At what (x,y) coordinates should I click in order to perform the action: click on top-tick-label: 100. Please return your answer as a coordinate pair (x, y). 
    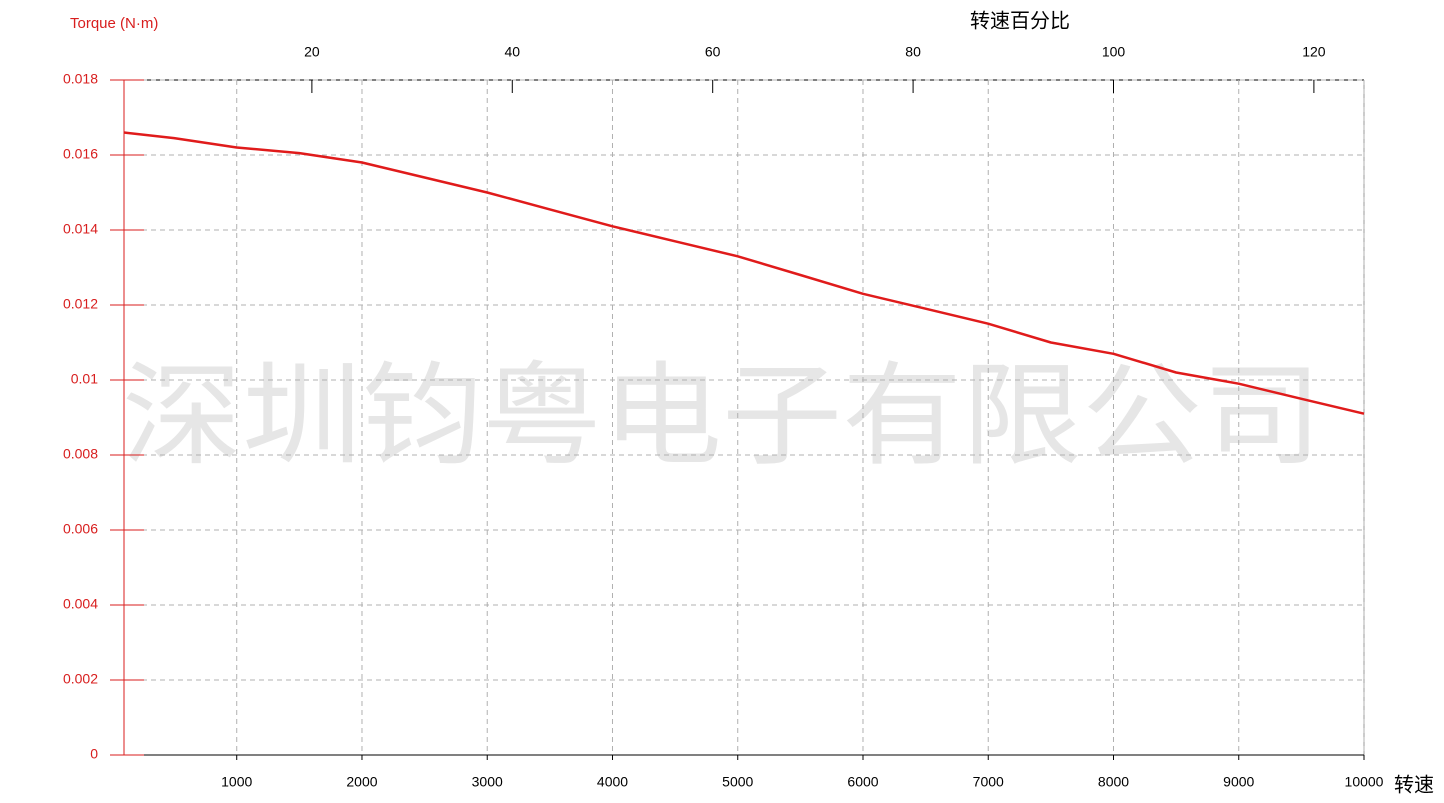
    Looking at the image, I should click on (1114, 52).